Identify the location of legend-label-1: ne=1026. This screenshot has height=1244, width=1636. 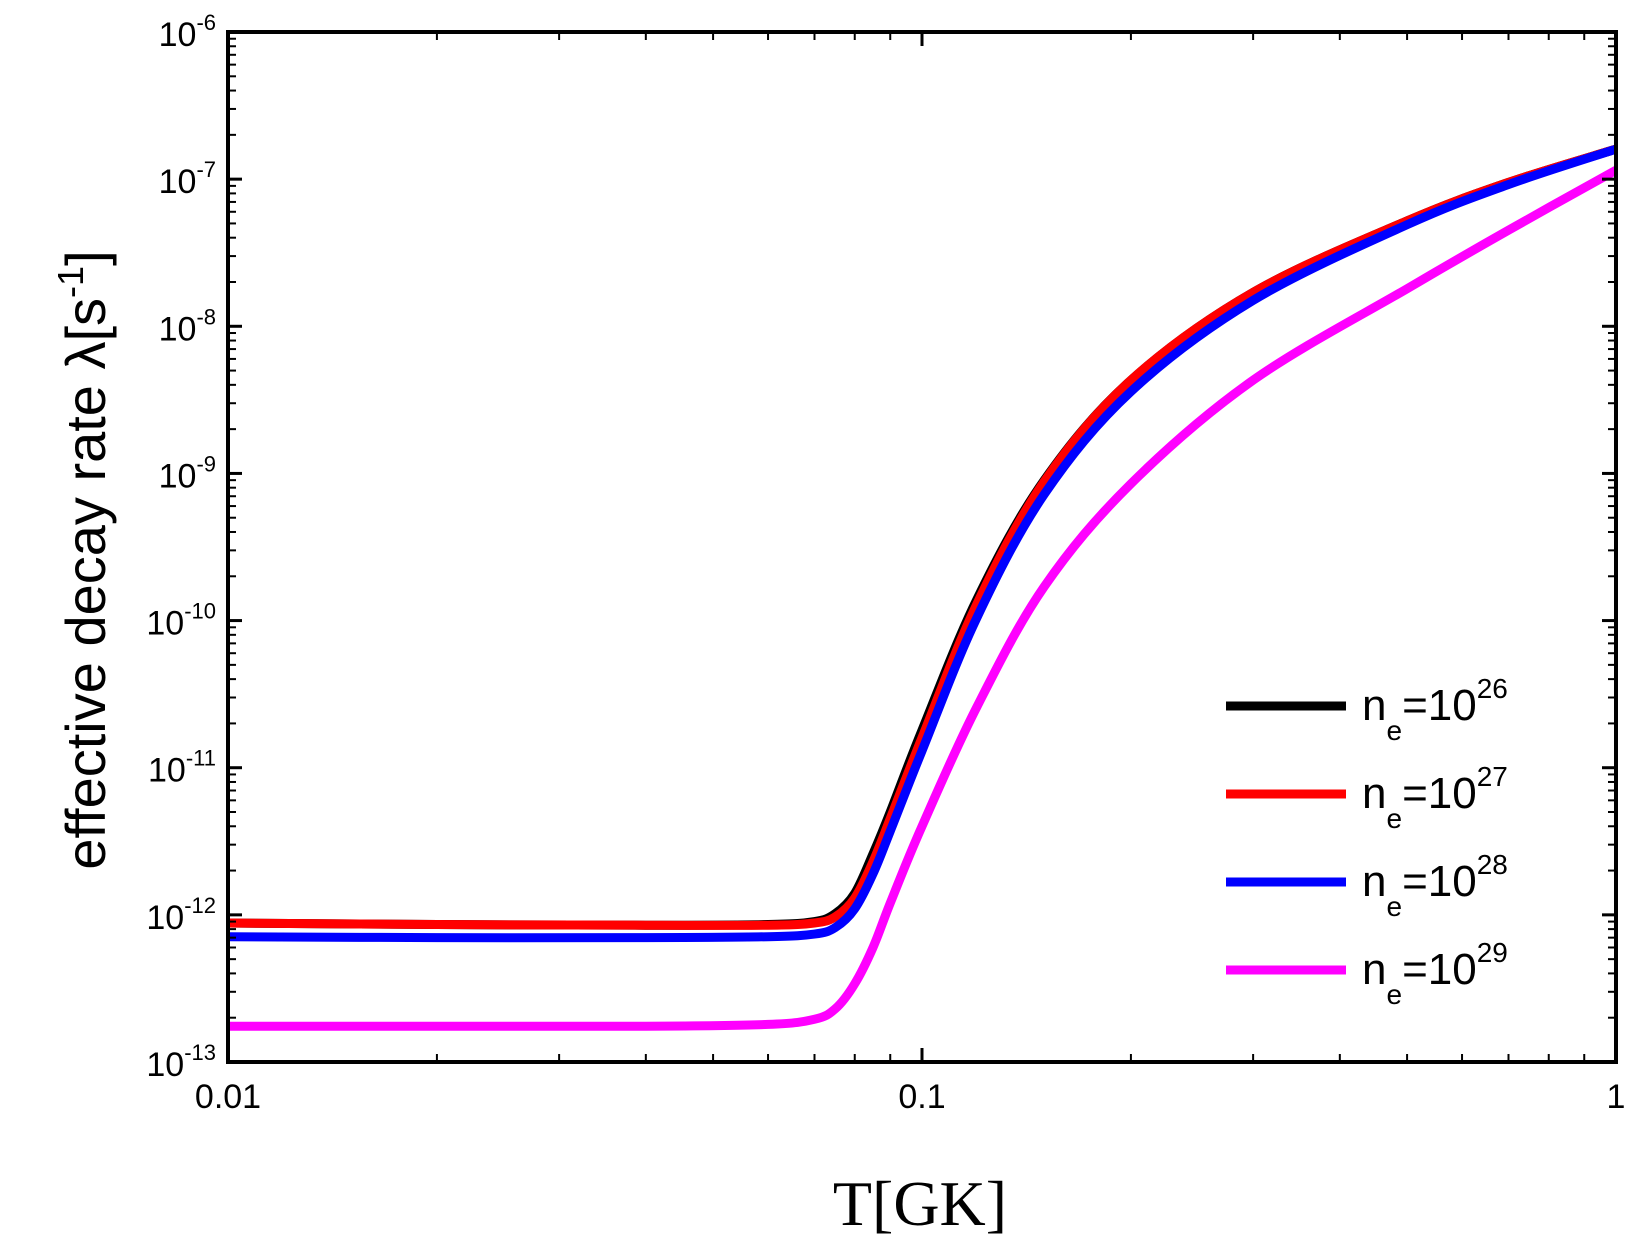
(1435, 709).